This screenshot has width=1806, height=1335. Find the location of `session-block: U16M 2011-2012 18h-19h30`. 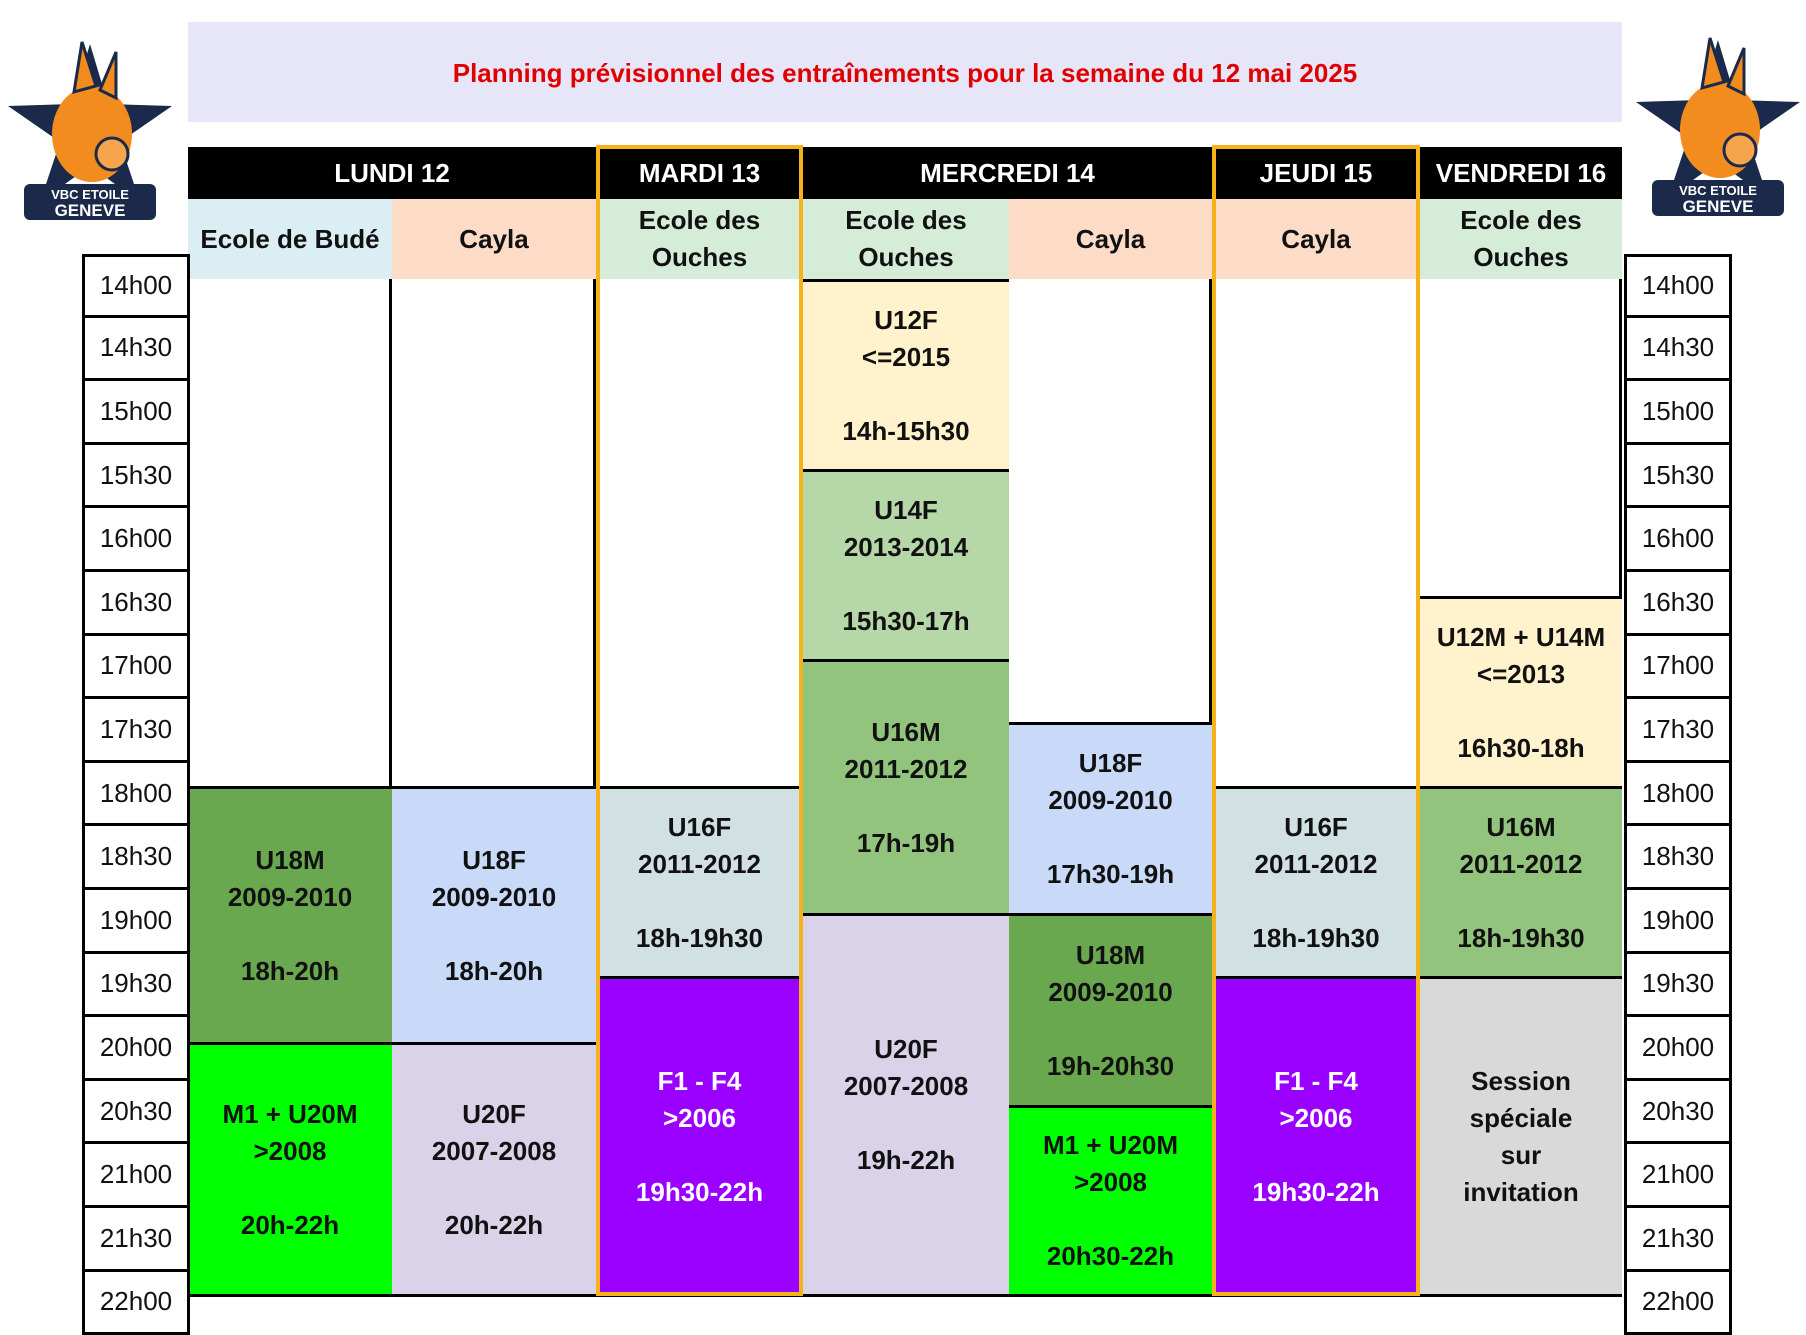

session-block: U16M 2011-2012 18h-19h30 is located at coordinates (1521, 881).